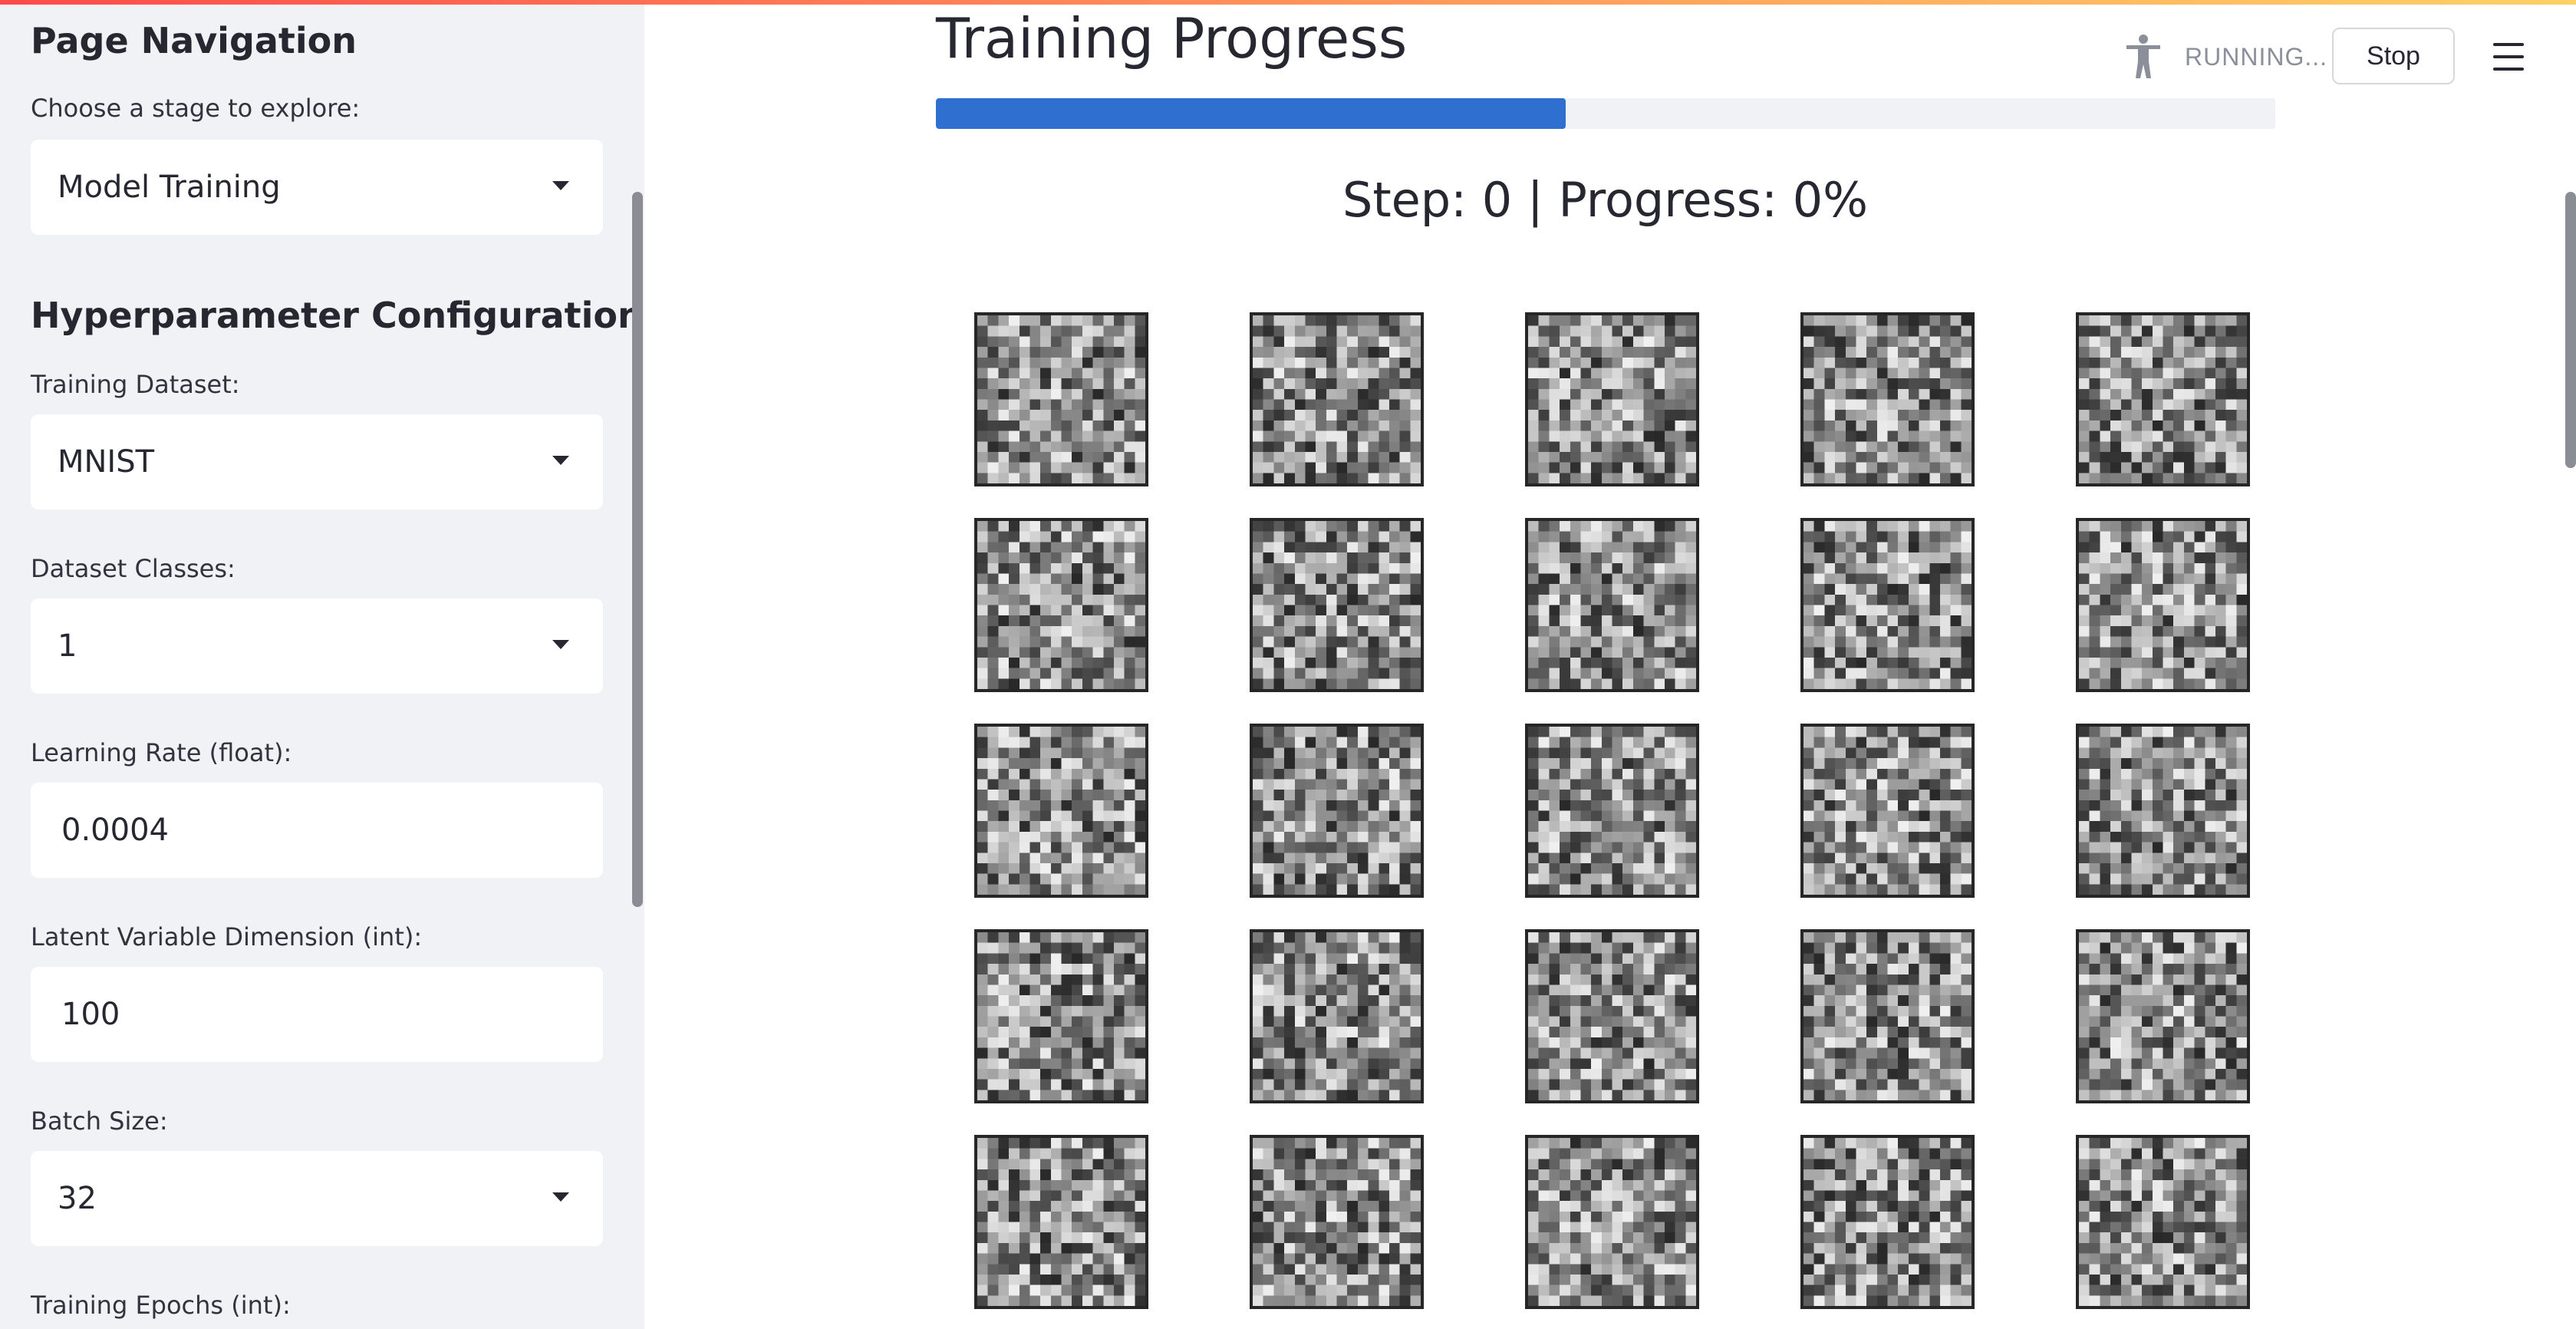 The width and height of the screenshot is (2576, 1329). Describe the element at coordinates (1251, 114) in the screenshot. I see `progress-bar-fill` at that location.